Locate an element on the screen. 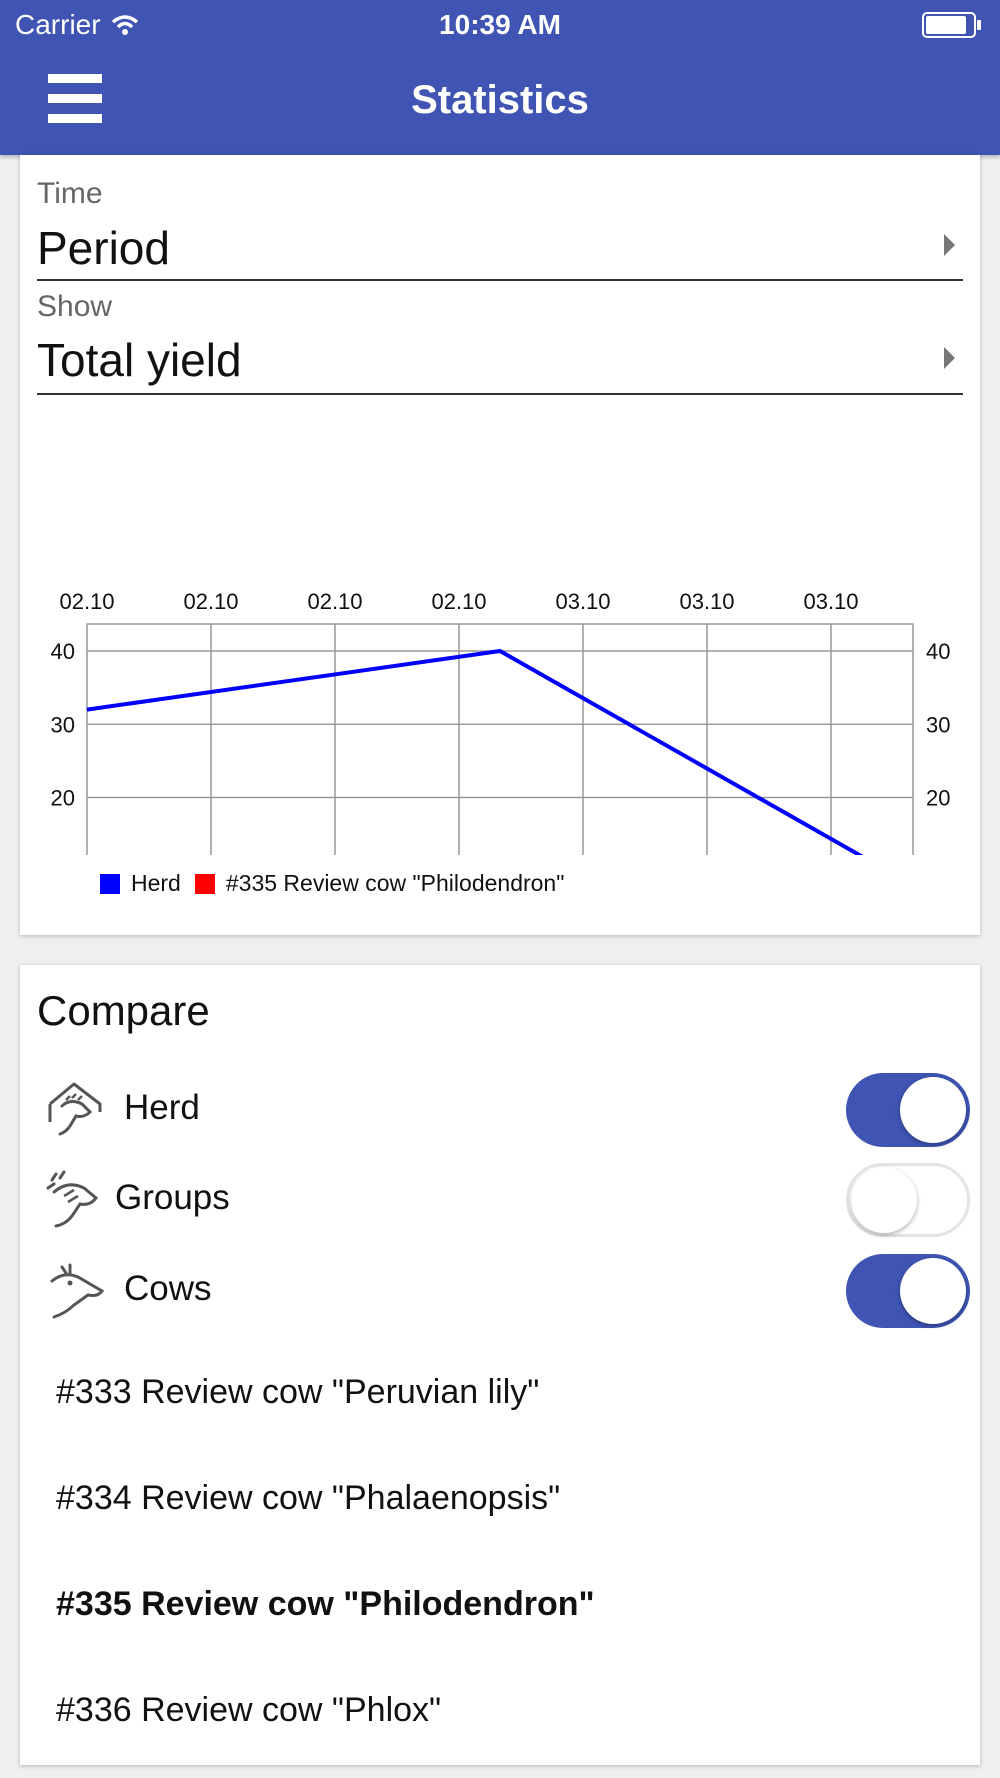 The height and width of the screenshot is (1778, 1000). wifi-icon is located at coordinates (124, 25).